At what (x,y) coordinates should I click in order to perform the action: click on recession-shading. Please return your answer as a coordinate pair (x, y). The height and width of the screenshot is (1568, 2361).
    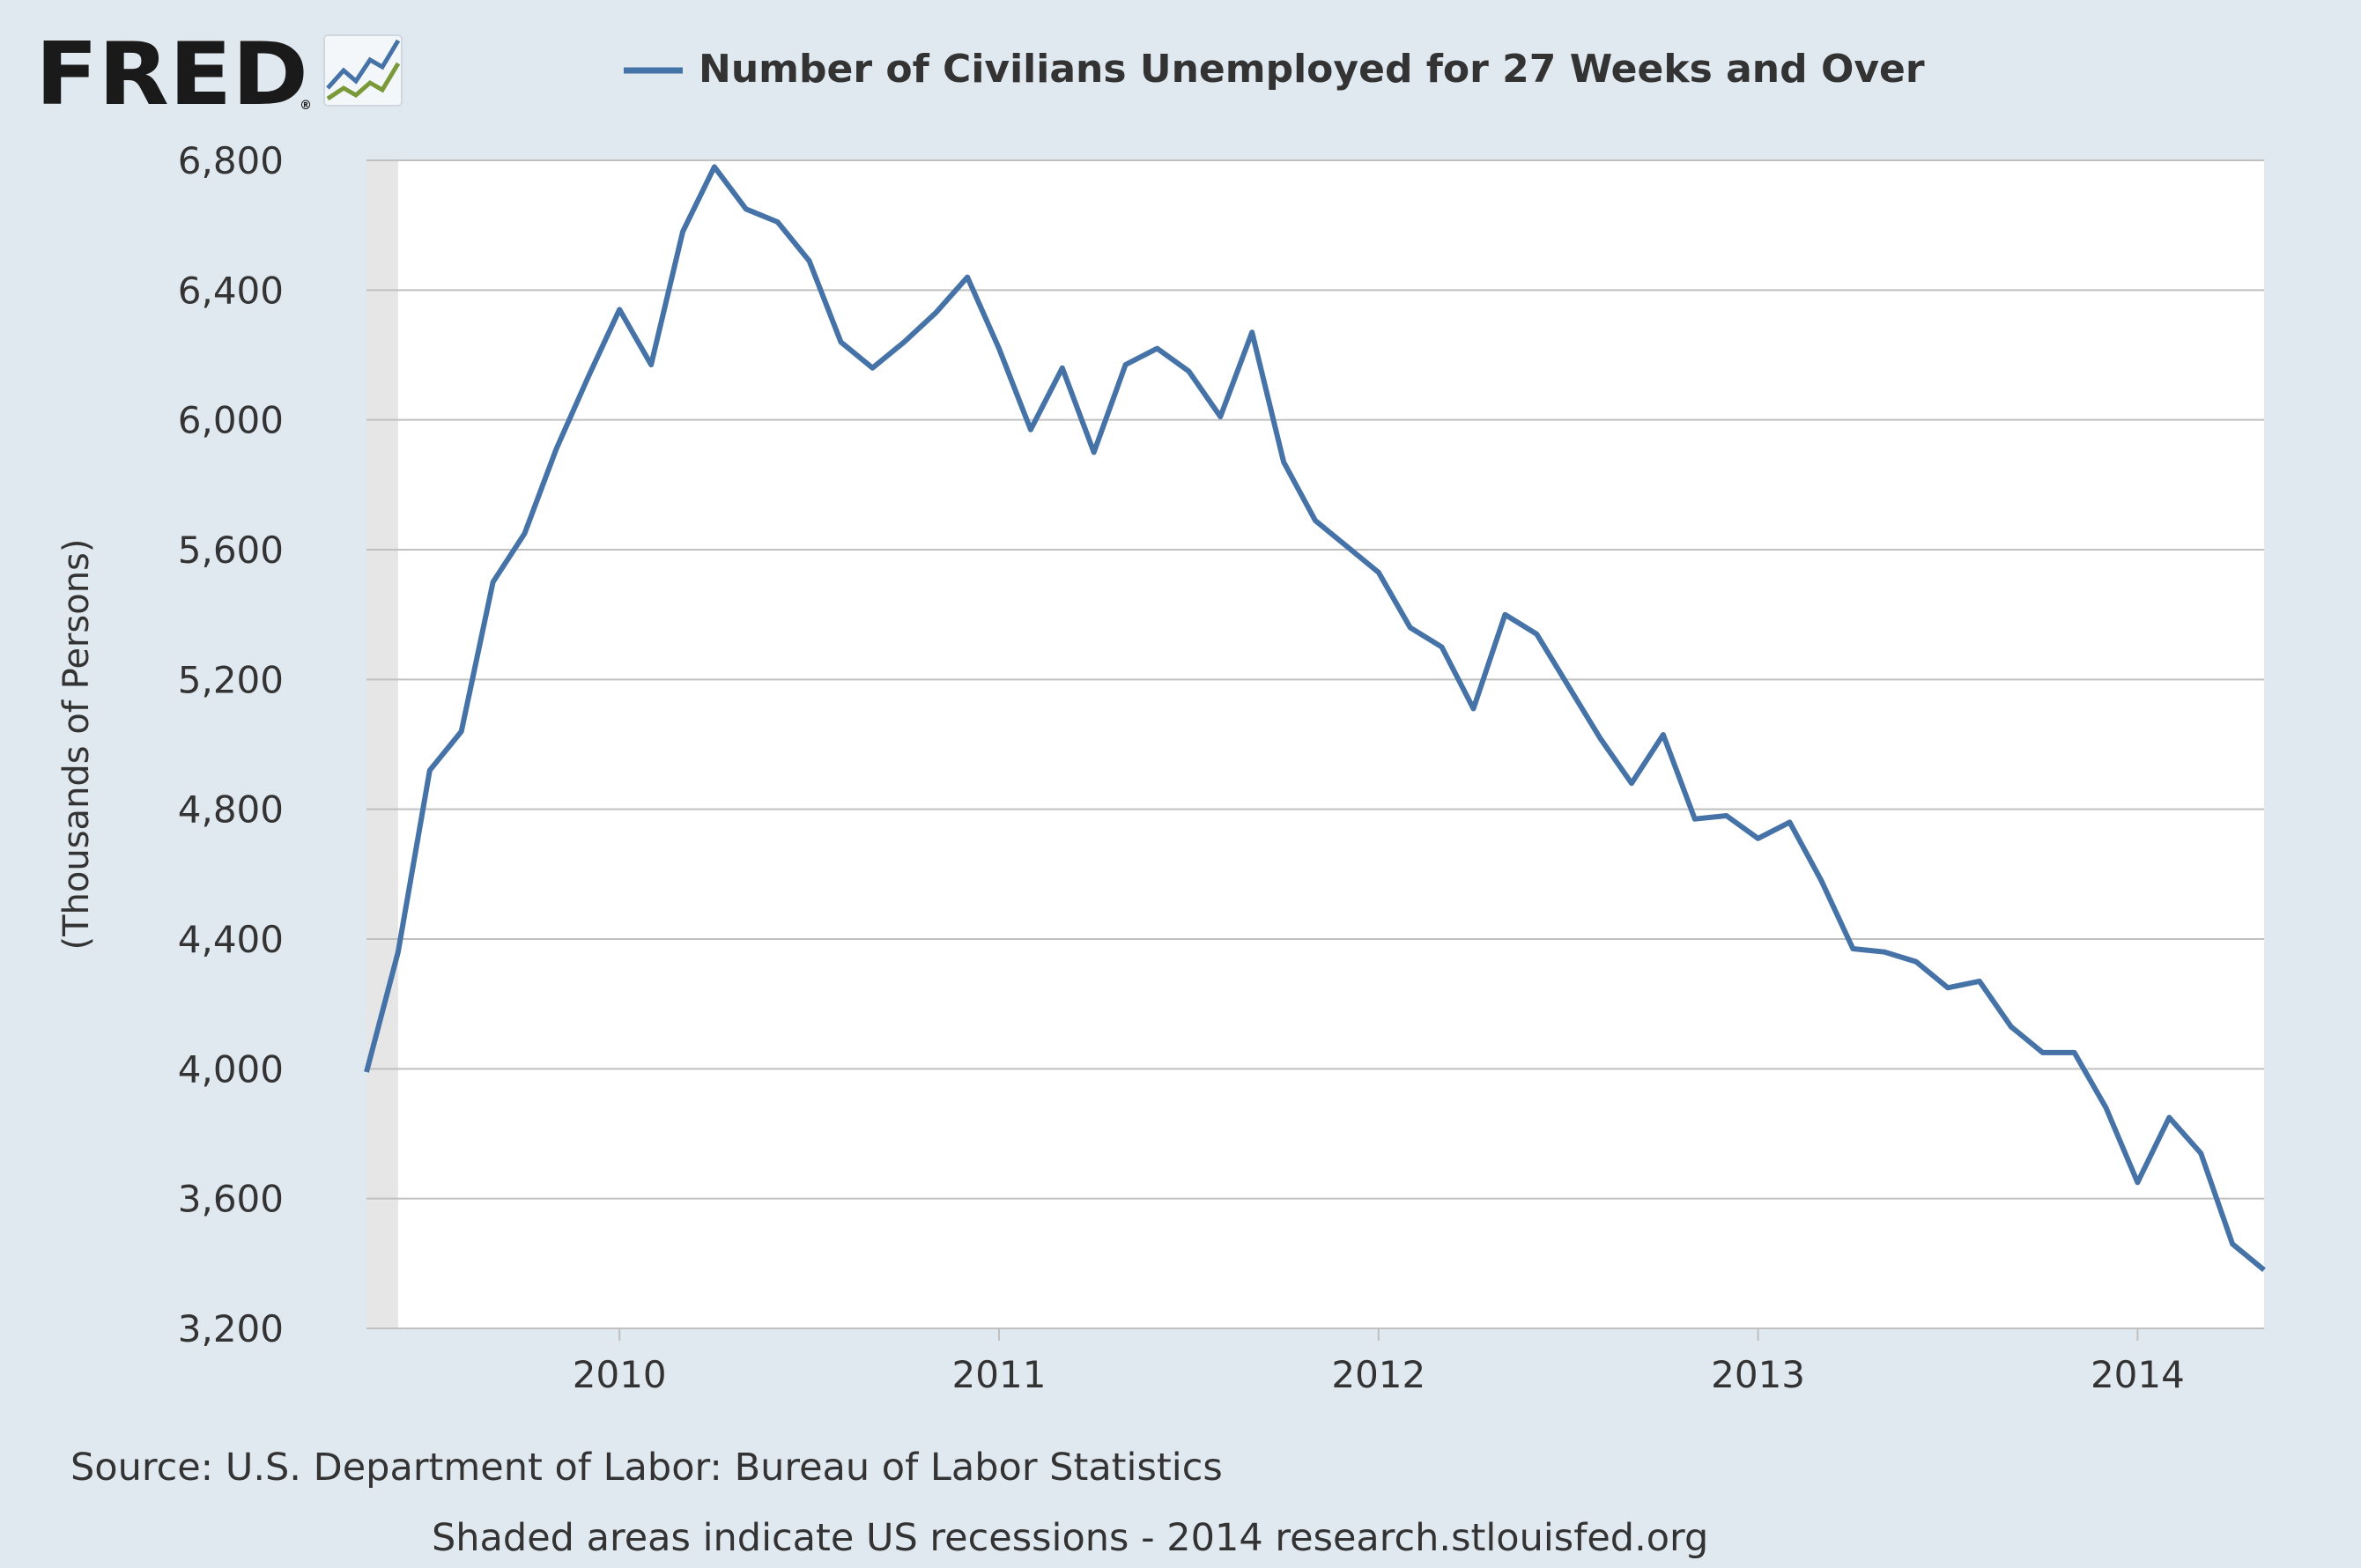
    Looking at the image, I should click on (382, 744).